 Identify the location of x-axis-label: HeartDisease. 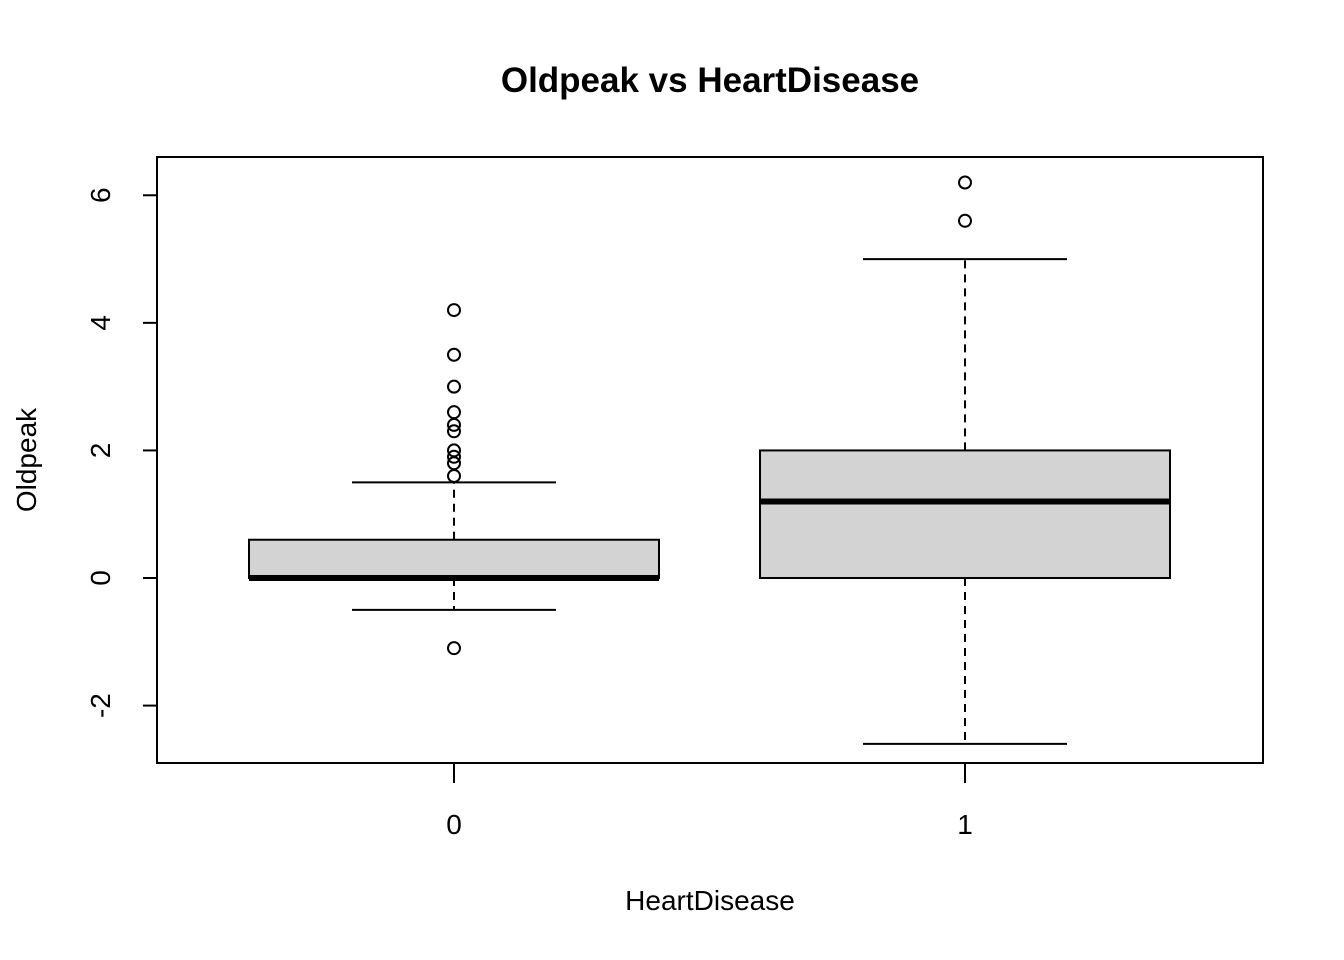
(710, 900).